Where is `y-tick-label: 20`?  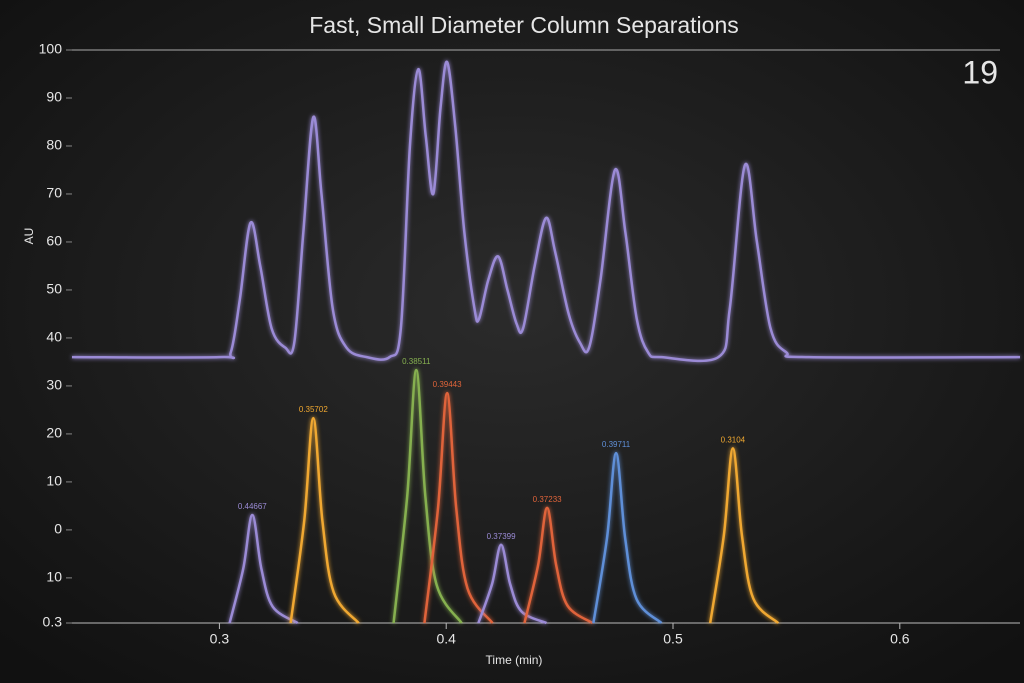
y-tick-label: 20 is located at coordinates (54, 433).